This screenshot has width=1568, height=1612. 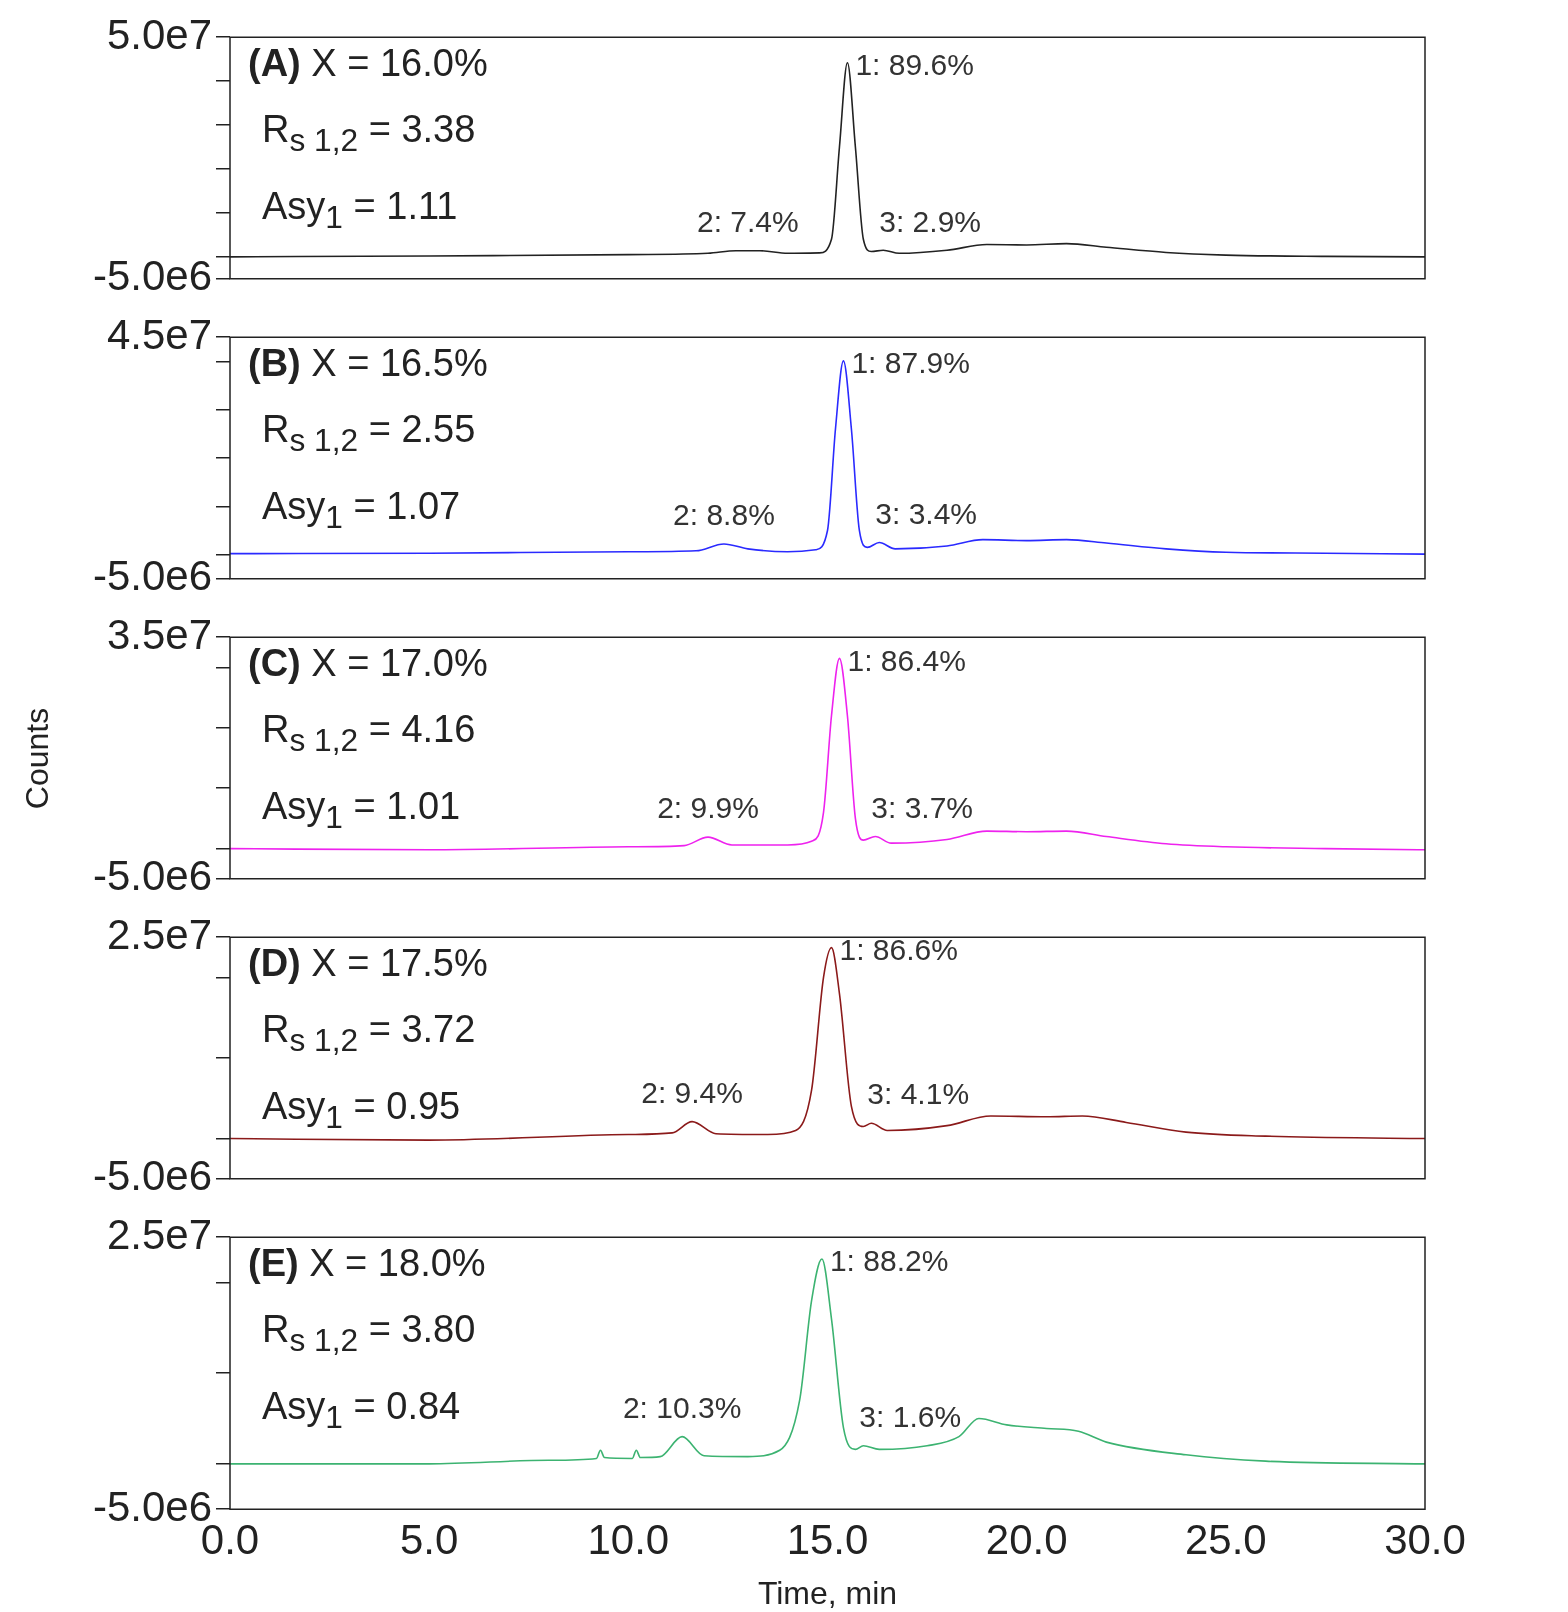 What do you see at coordinates (361, 809) in the screenshot?
I see `annotation: Asy$_{1}$ = 1.01` at bounding box center [361, 809].